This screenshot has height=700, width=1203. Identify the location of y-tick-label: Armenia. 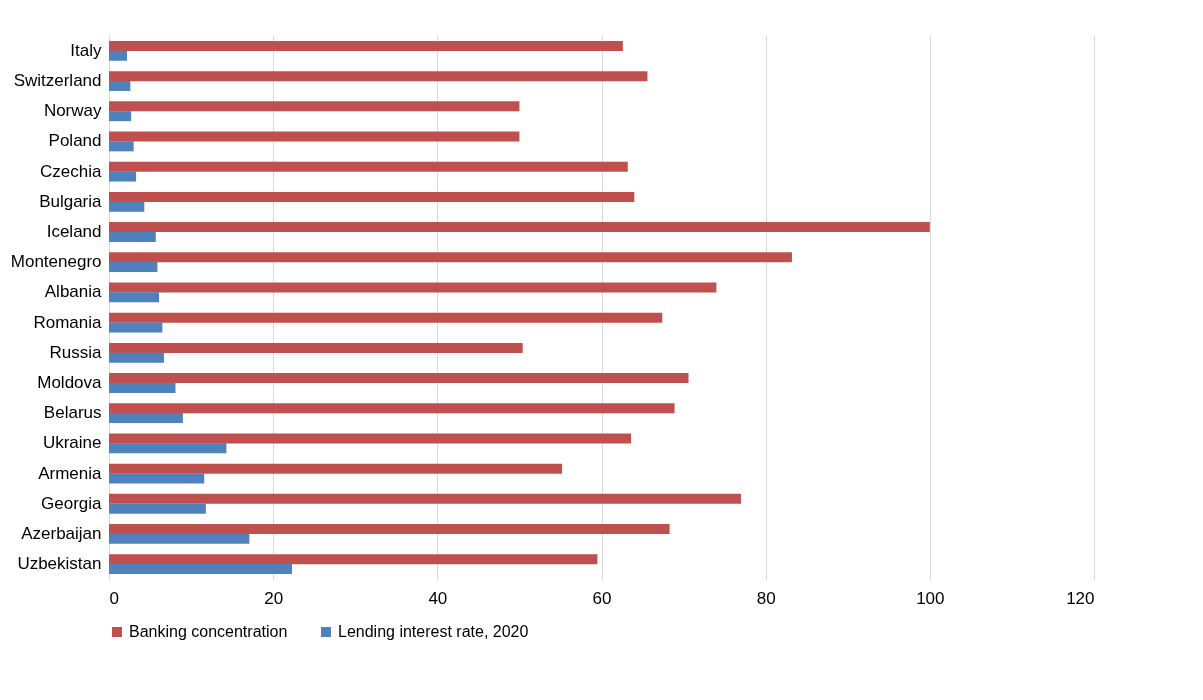
(70, 473).